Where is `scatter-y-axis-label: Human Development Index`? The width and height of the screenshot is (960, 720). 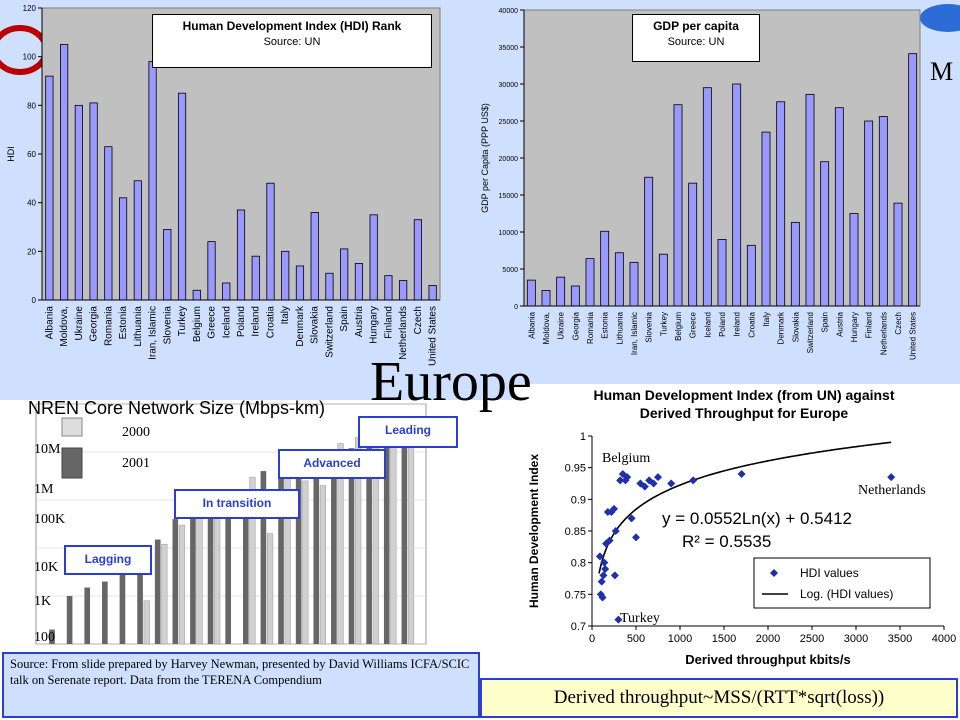 scatter-y-axis-label: Human Development Index is located at coordinates (534, 531).